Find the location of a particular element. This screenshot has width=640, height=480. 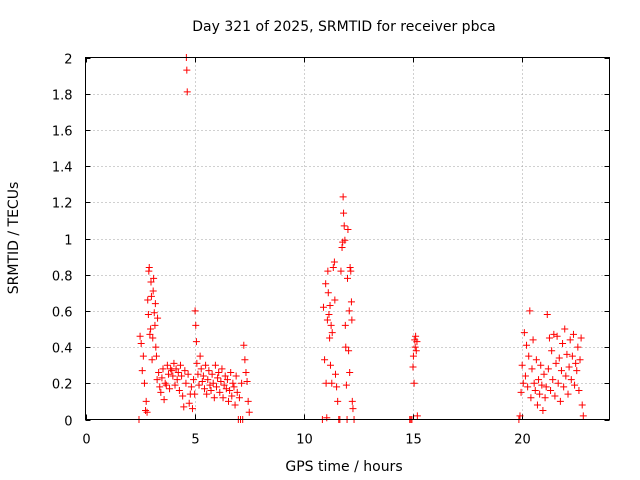

y-tick-label: 1.4 is located at coordinates (62, 168).